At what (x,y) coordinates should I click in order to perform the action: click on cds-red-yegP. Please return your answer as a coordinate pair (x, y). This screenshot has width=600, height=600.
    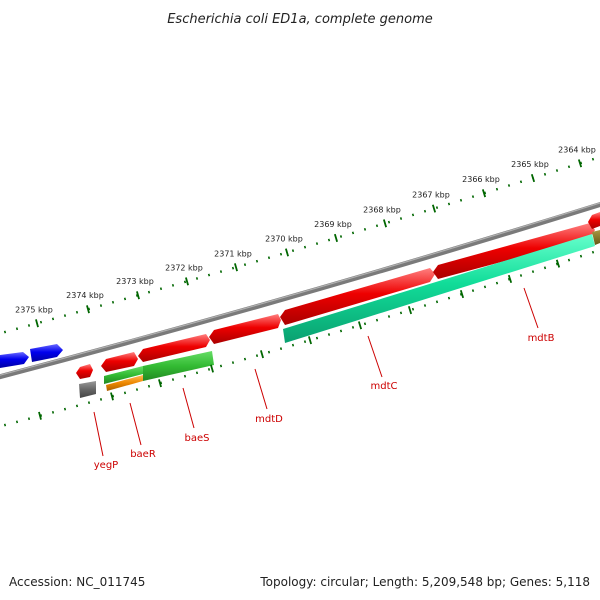
    Looking at the image, I should click on (84, 371).